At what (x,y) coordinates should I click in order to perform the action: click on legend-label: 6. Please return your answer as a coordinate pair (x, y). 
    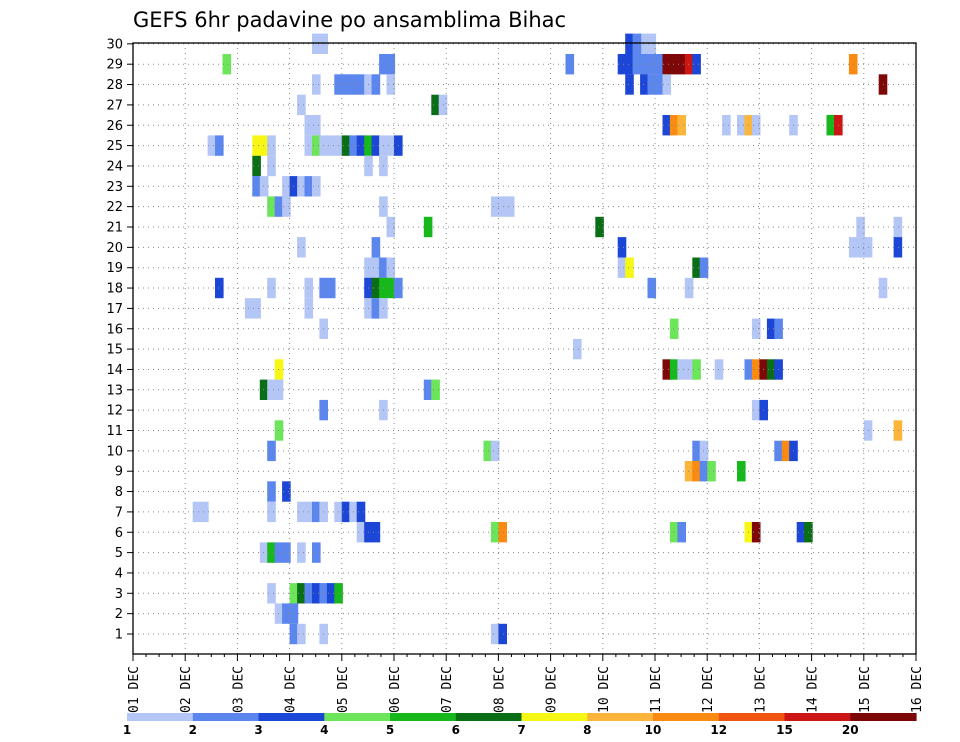
    Looking at the image, I should click on (456, 730).